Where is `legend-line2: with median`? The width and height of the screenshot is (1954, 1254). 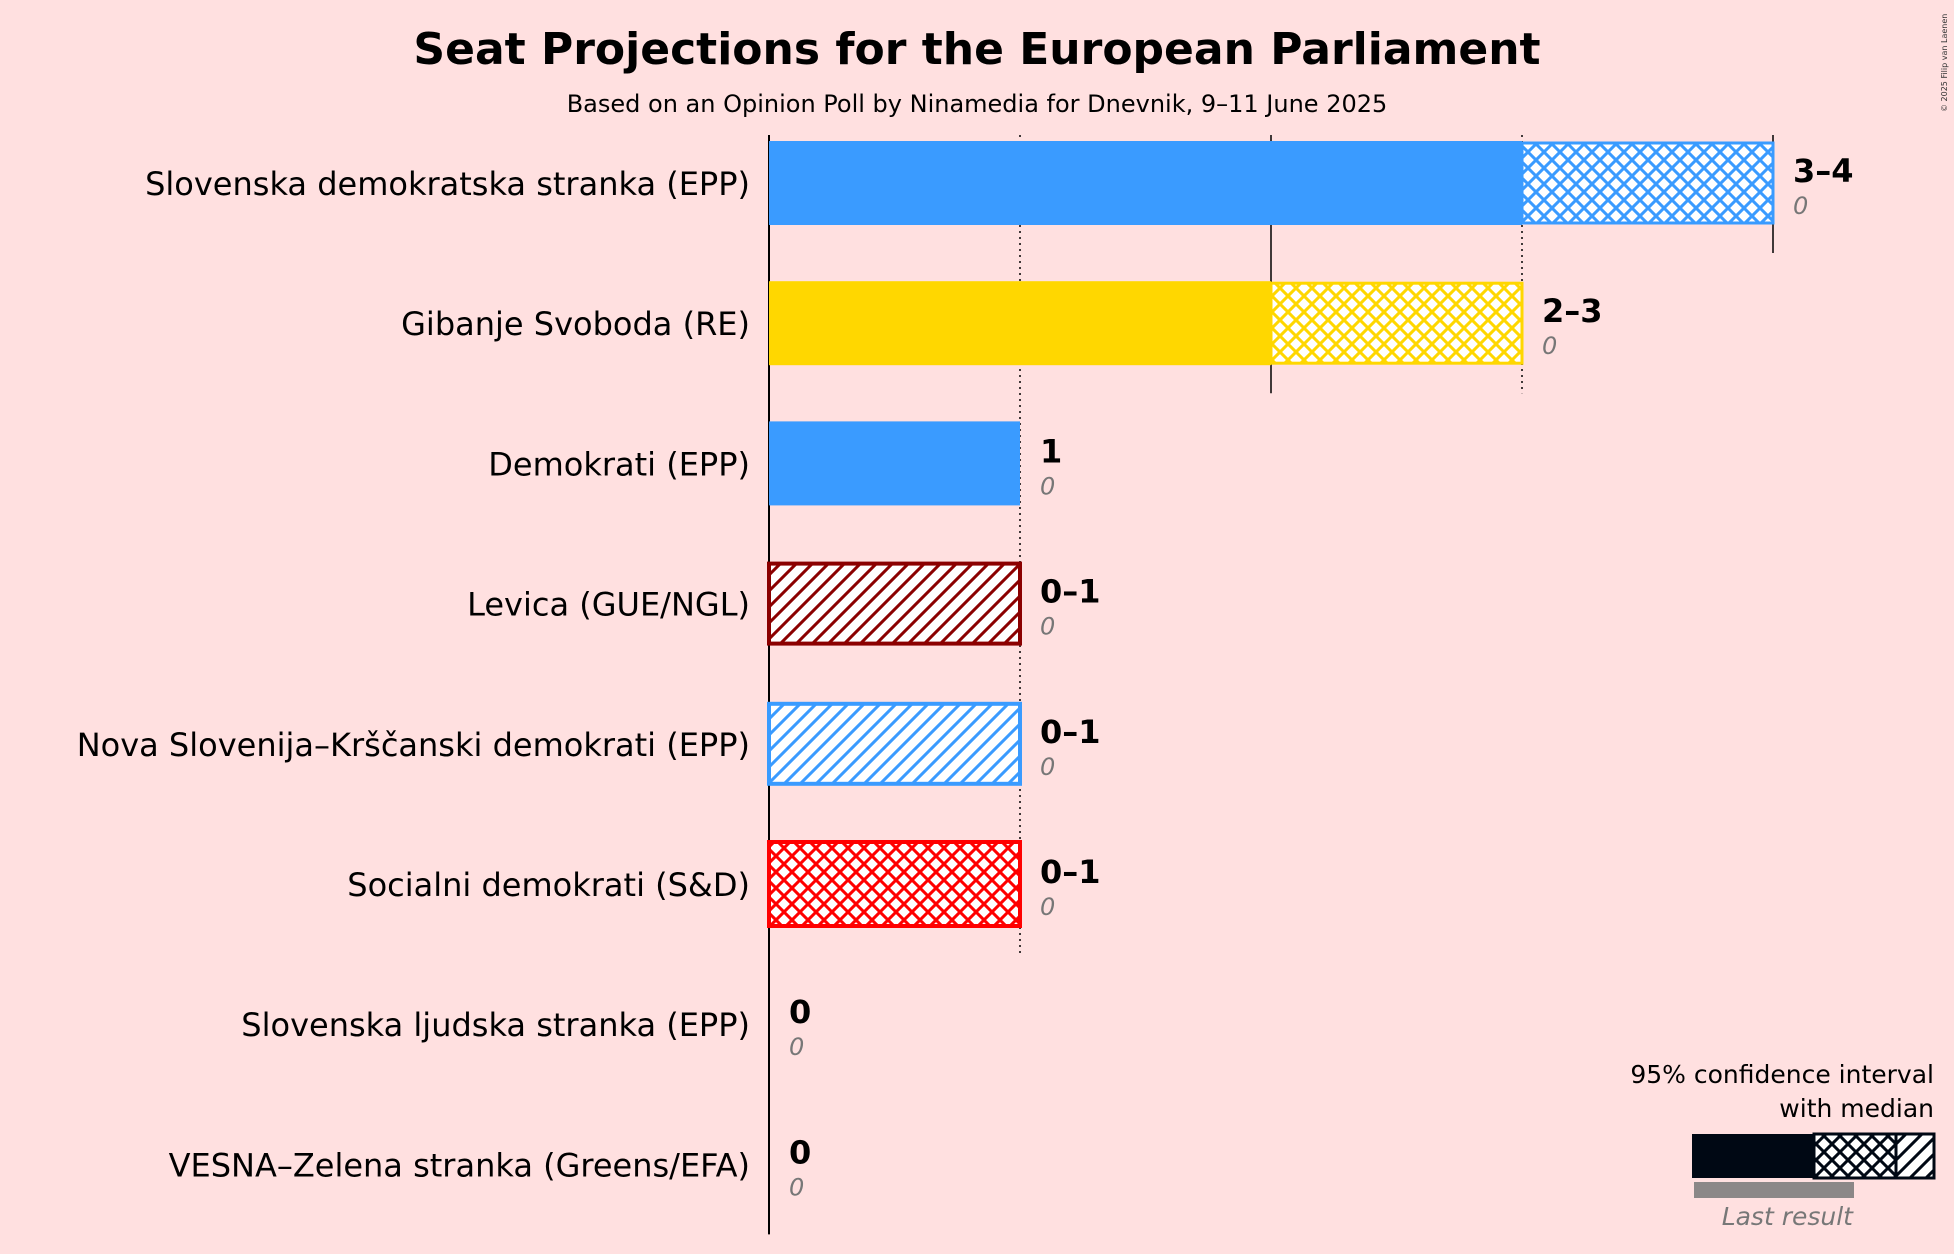 legend-line2: with median is located at coordinates (1856, 1108).